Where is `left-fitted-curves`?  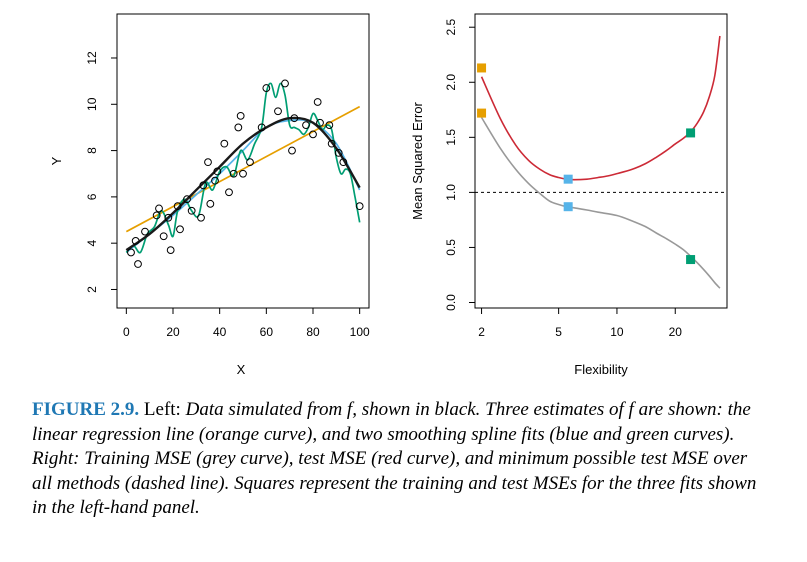
left-fitted-curves is located at coordinates (243, 168).